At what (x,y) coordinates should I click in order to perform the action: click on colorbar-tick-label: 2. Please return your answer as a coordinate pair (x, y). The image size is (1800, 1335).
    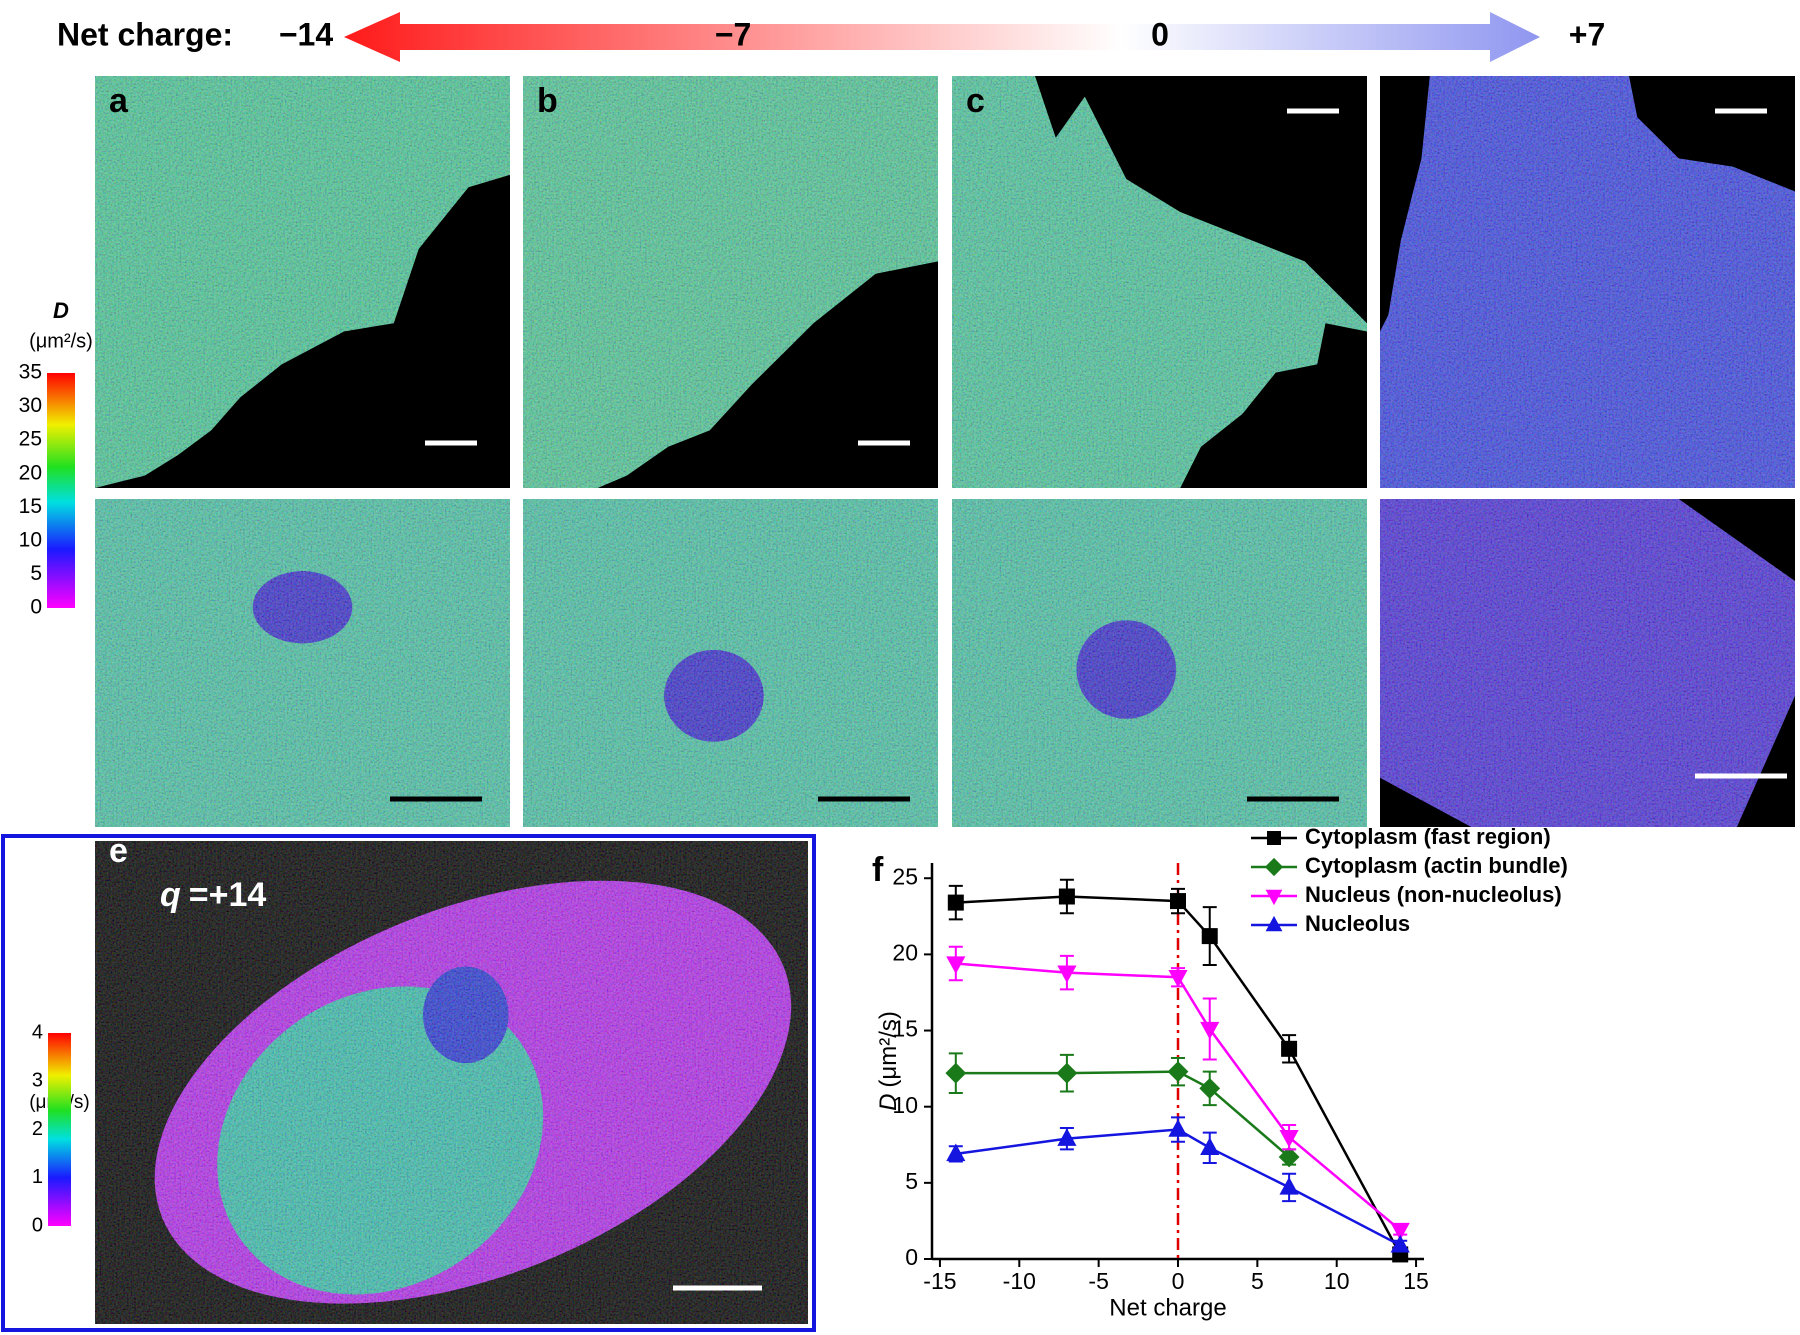
    Looking at the image, I should click on (37, 1129).